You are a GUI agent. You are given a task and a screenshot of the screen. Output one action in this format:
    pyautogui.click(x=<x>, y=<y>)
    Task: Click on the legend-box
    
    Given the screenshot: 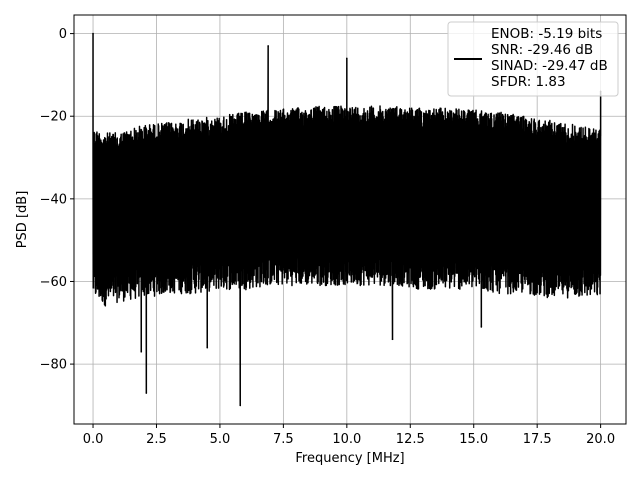 What is the action you would take?
    pyautogui.click(x=533, y=59)
    